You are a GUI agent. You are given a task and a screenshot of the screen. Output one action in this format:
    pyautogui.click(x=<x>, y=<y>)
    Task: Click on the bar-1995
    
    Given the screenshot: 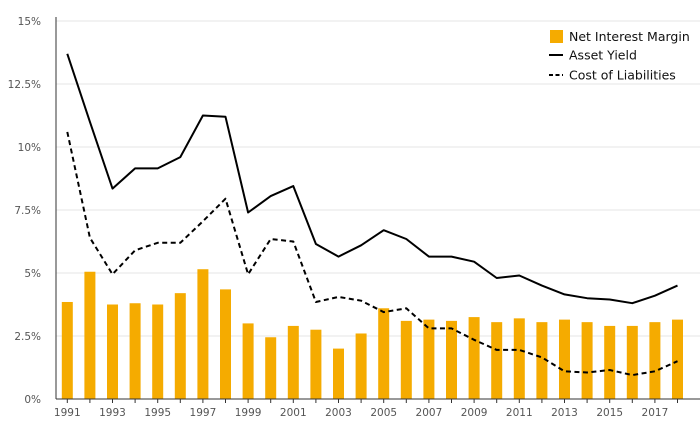 What is the action you would take?
    pyautogui.click(x=158, y=351)
    